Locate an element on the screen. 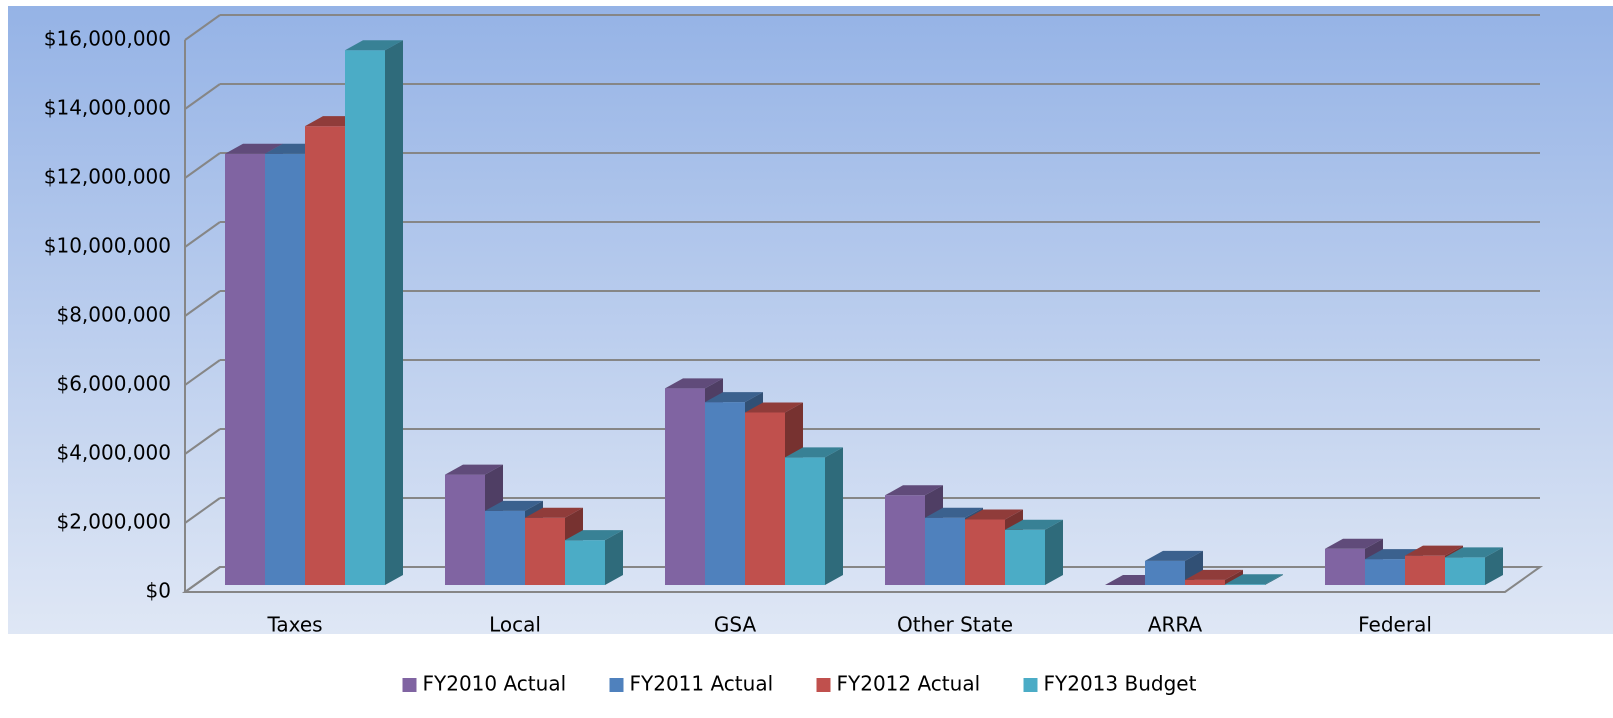 This screenshot has height=718, width=1613. y-tick-label: $10,000,000 is located at coordinates (107, 246).